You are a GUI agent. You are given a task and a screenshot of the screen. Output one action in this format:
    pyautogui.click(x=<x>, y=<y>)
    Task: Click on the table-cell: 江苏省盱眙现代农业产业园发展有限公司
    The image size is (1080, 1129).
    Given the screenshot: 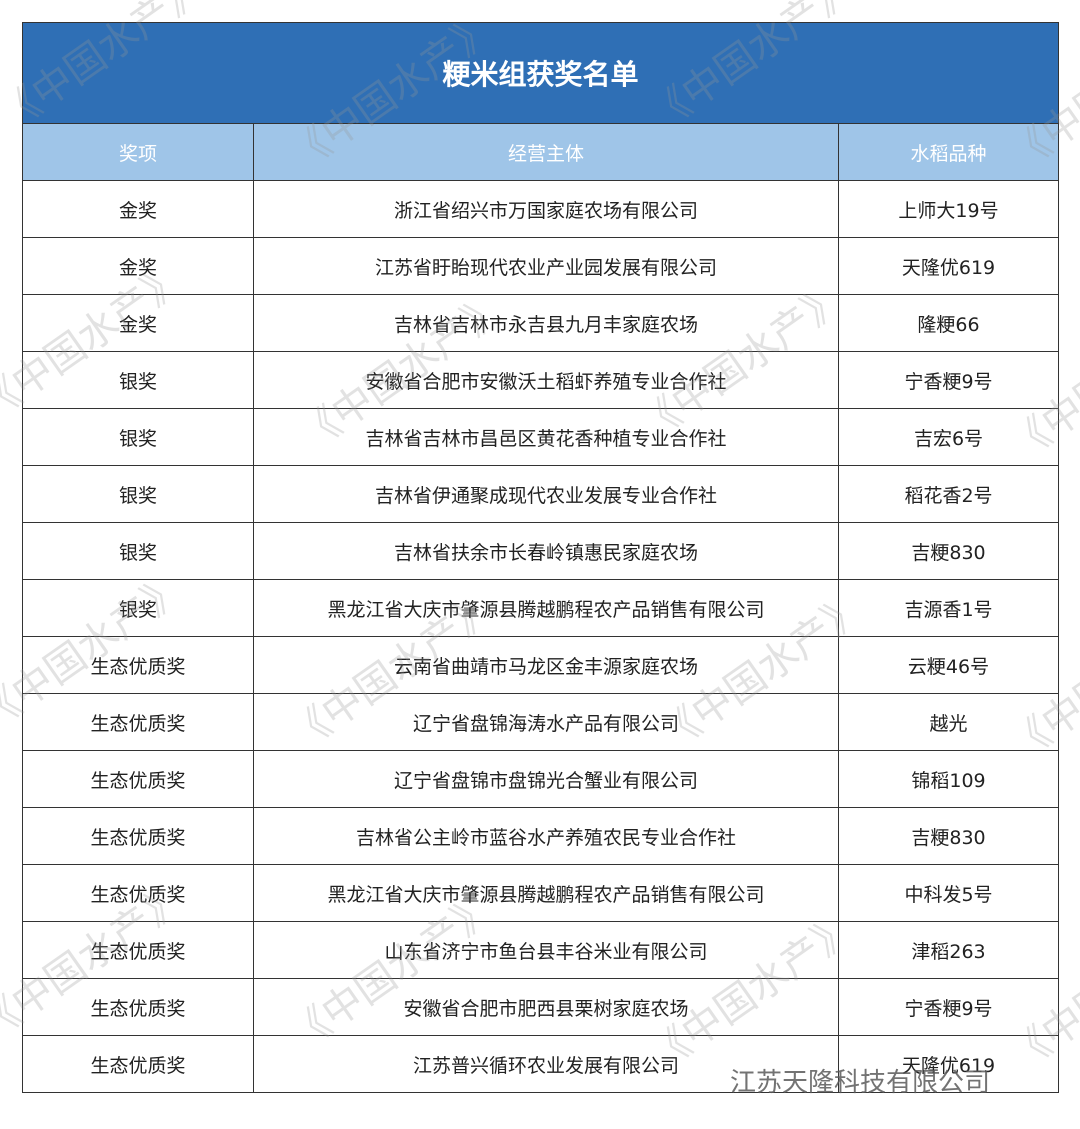 What is the action you would take?
    pyautogui.click(x=546, y=266)
    